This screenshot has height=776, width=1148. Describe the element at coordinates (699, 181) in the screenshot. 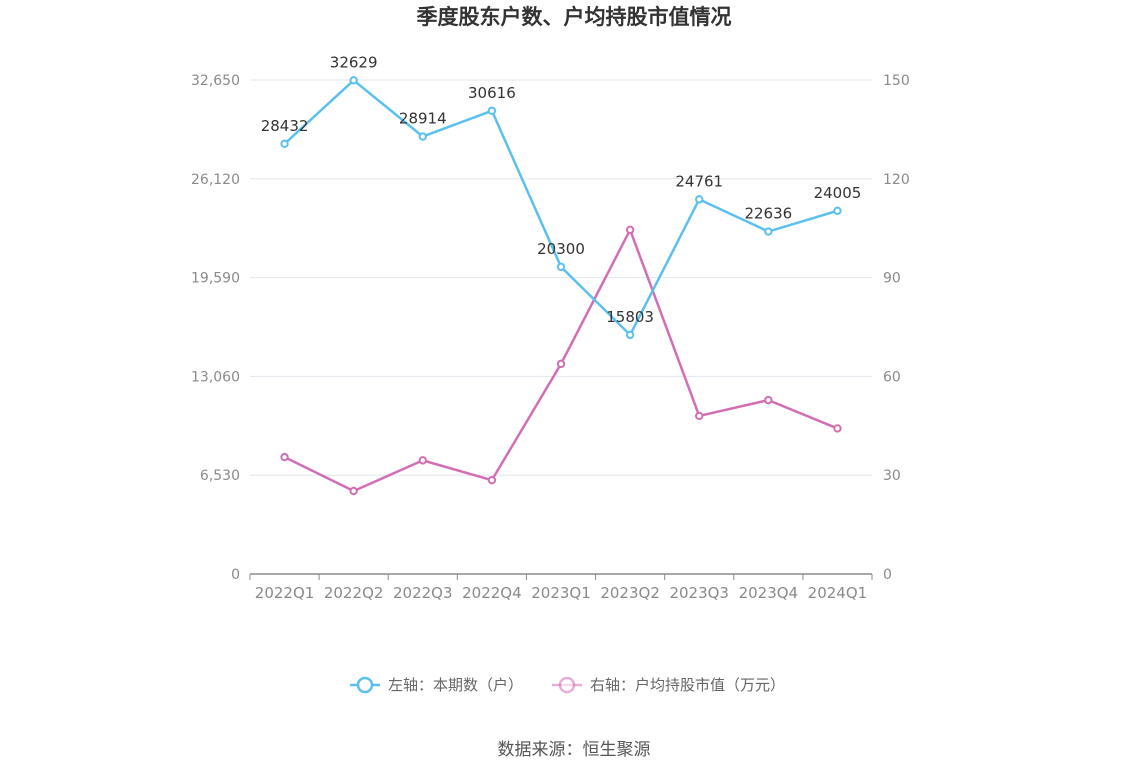

I see `data-label: 24761` at that location.